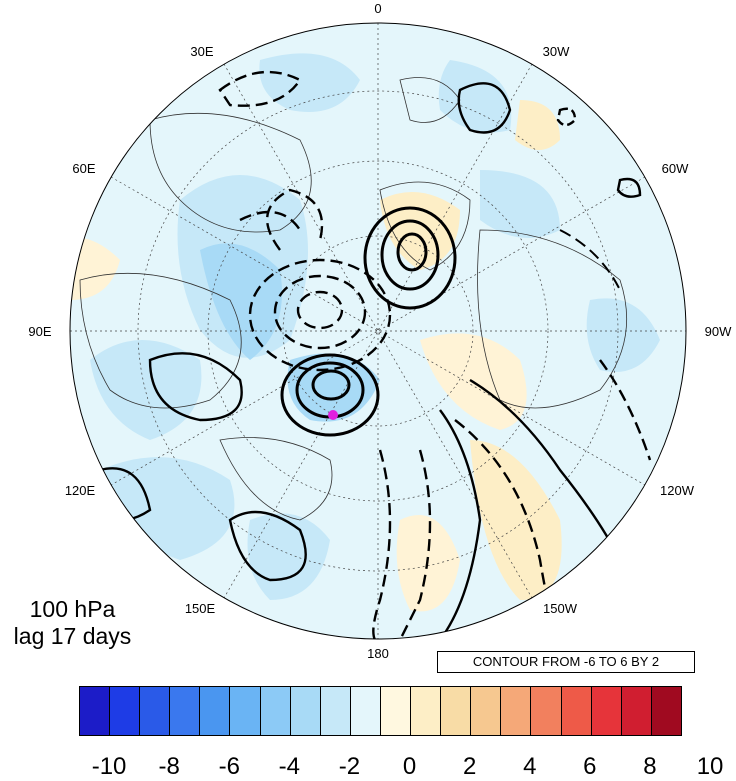  I want to click on lon-label-60w: 60W, so click(675, 168).